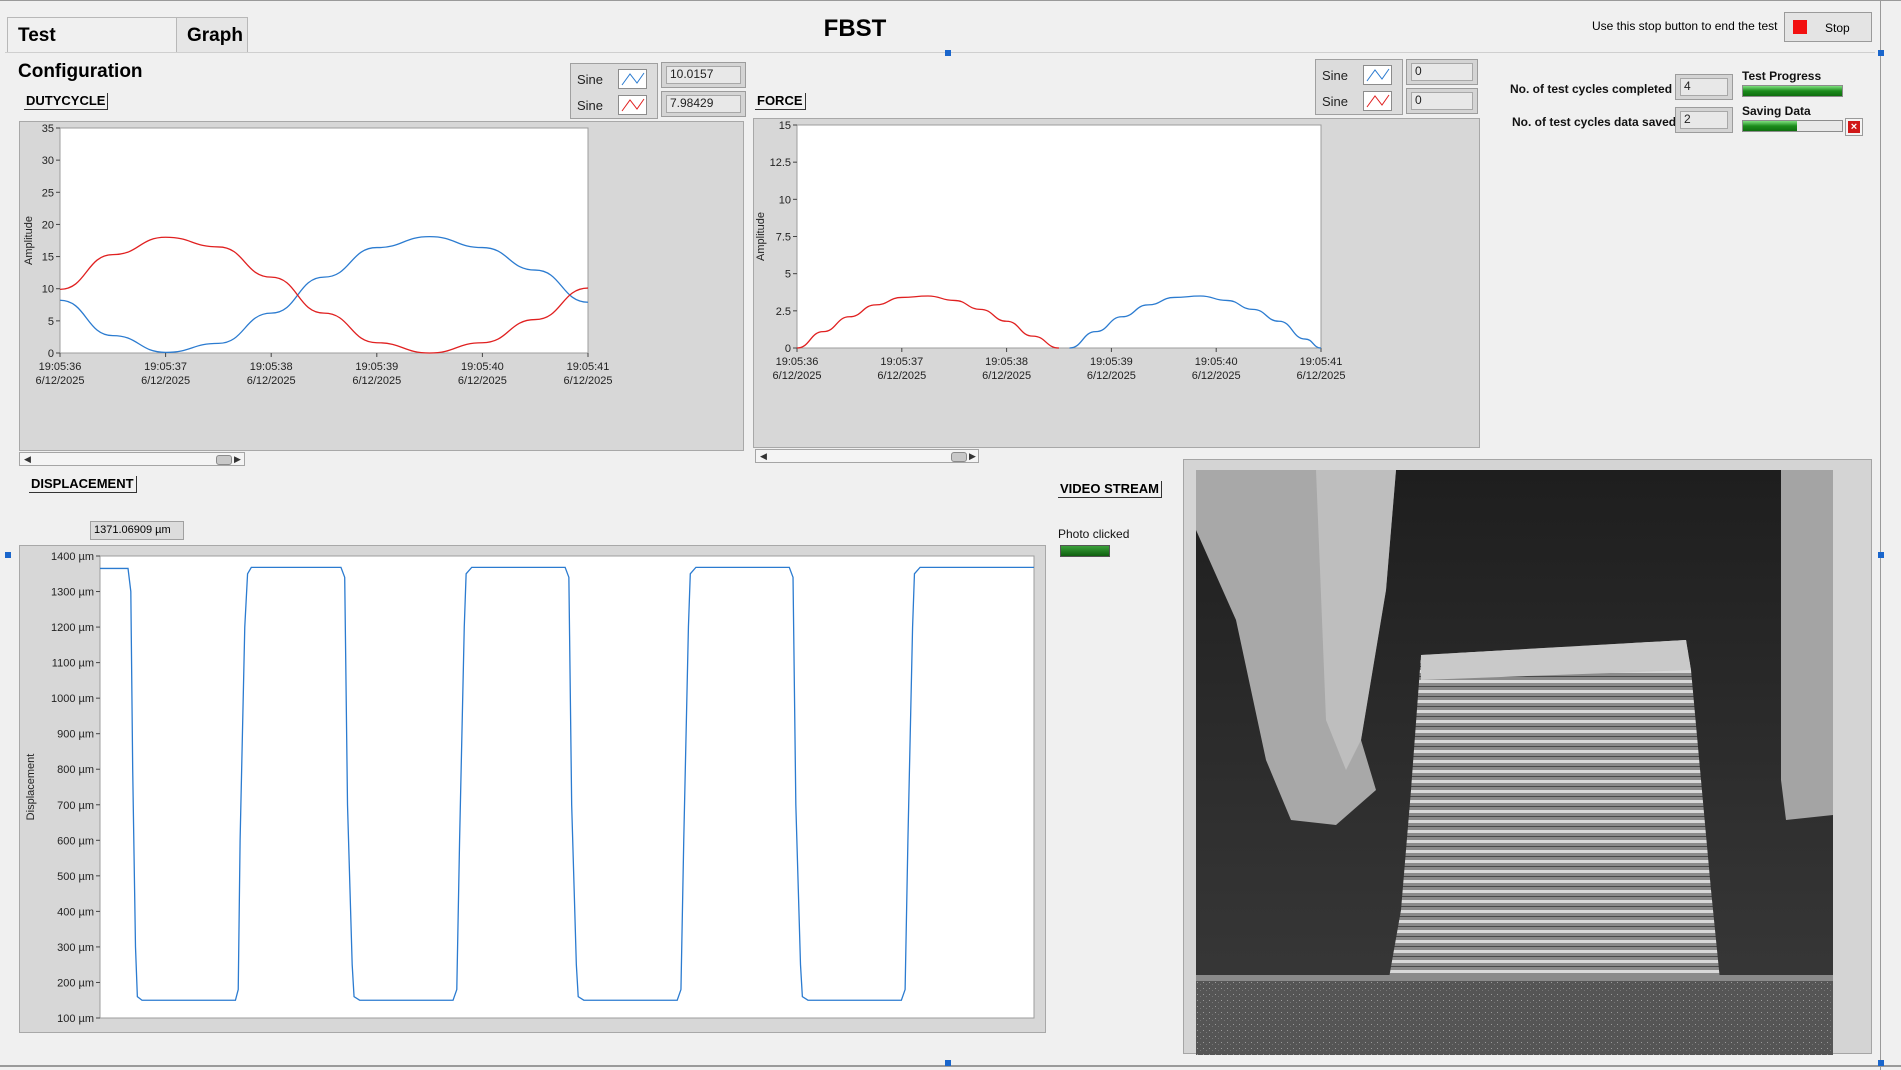  I want to click on y-axis-label: Amplitude, so click(761, 236).